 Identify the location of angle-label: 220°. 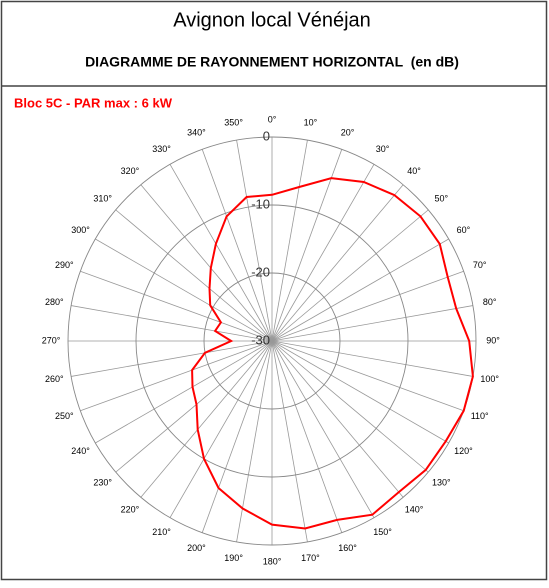
(130, 510).